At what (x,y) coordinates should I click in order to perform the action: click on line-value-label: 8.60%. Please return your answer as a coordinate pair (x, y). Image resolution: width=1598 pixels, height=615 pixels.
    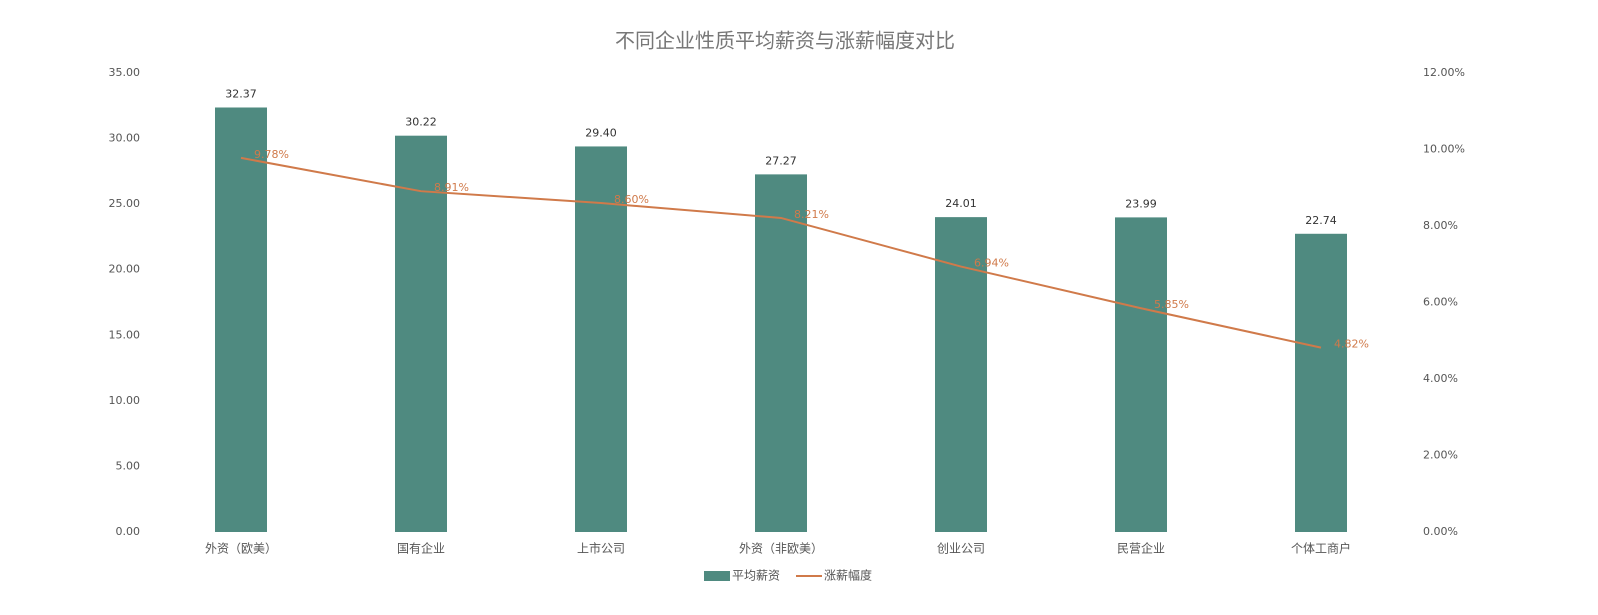
    Looking at the image, I should click on (631, 199).